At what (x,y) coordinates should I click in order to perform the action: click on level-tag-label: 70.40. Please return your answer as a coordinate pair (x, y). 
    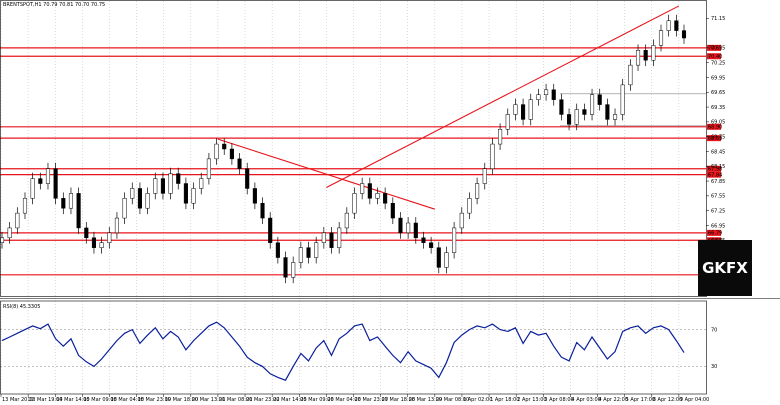
    Looking at the image, I should click on (715, 57).